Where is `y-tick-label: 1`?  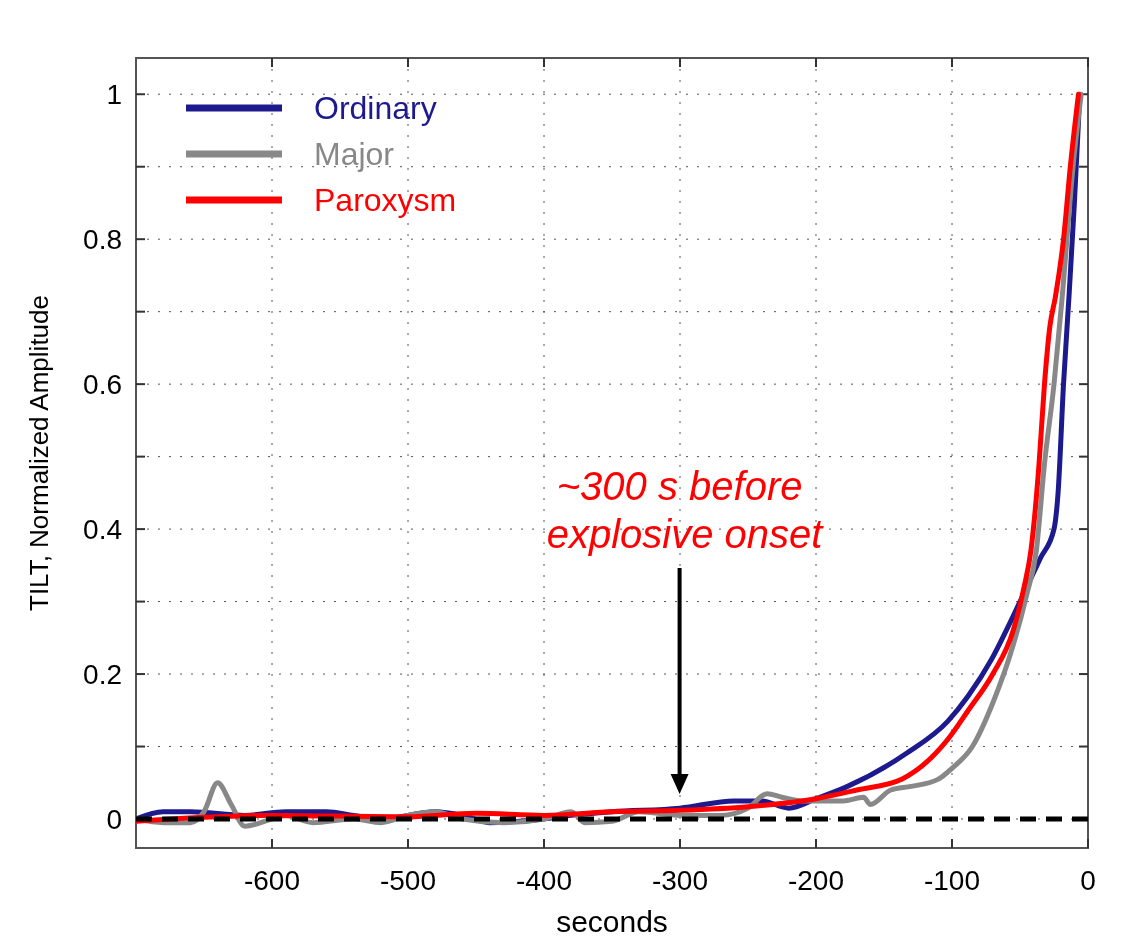 y-tick-label: 1 is located at coordinates (114, 95).